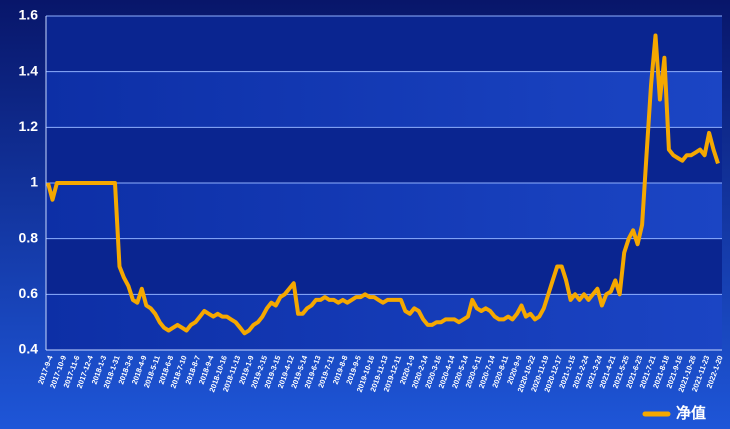 This screenshot has width=730, height=429. What do you see at coordinates (691, 413) in the screenshot?
I see `legend-label: 净值` at bounding box center [691, 413].